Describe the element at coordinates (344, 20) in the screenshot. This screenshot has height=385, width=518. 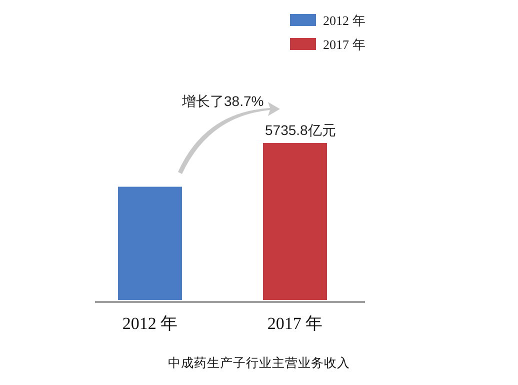
I see `legend-label: 2012 年` at that location.